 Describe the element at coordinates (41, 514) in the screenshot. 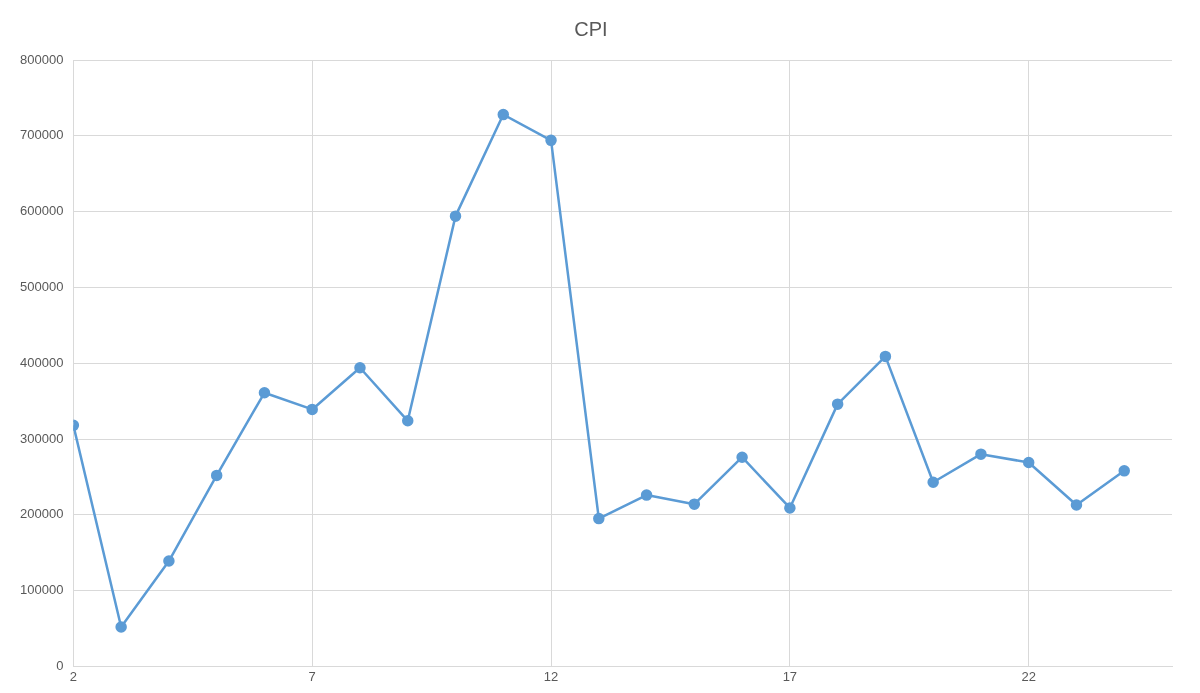

I see `y-tick-label: 200000` at that location.